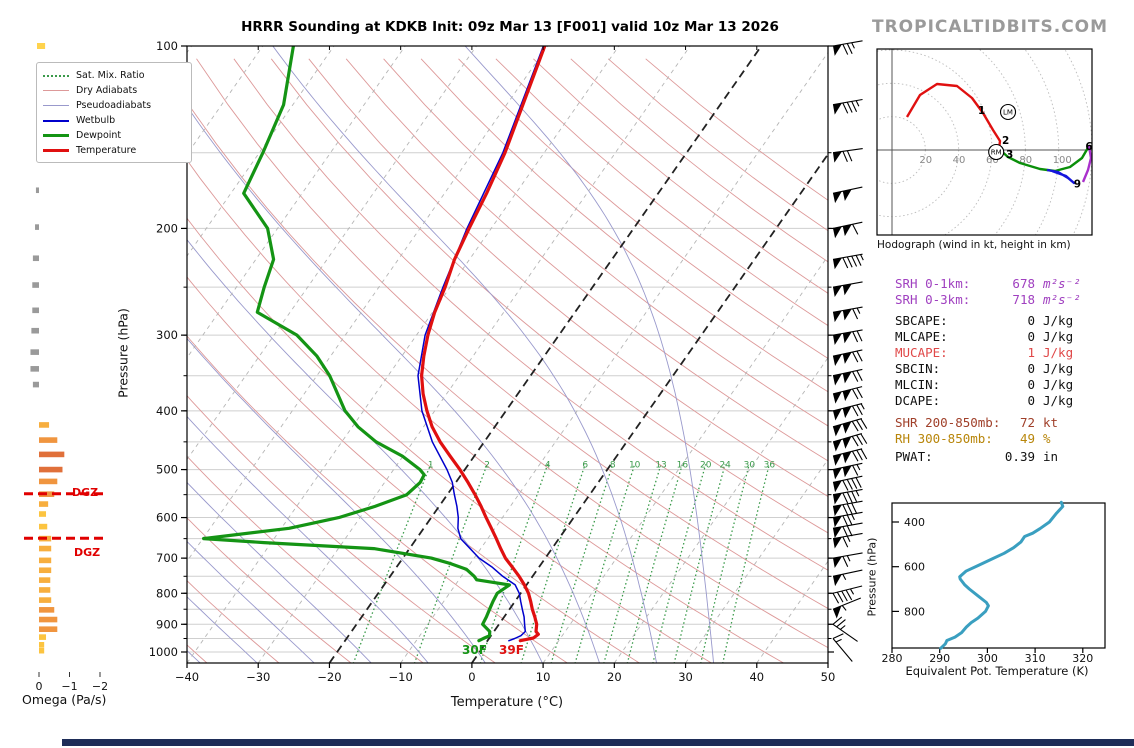  What do you see at coordinates (770, 465) in the screenshot?
I see `svg-text: 36` at bounding box center [770, 465].